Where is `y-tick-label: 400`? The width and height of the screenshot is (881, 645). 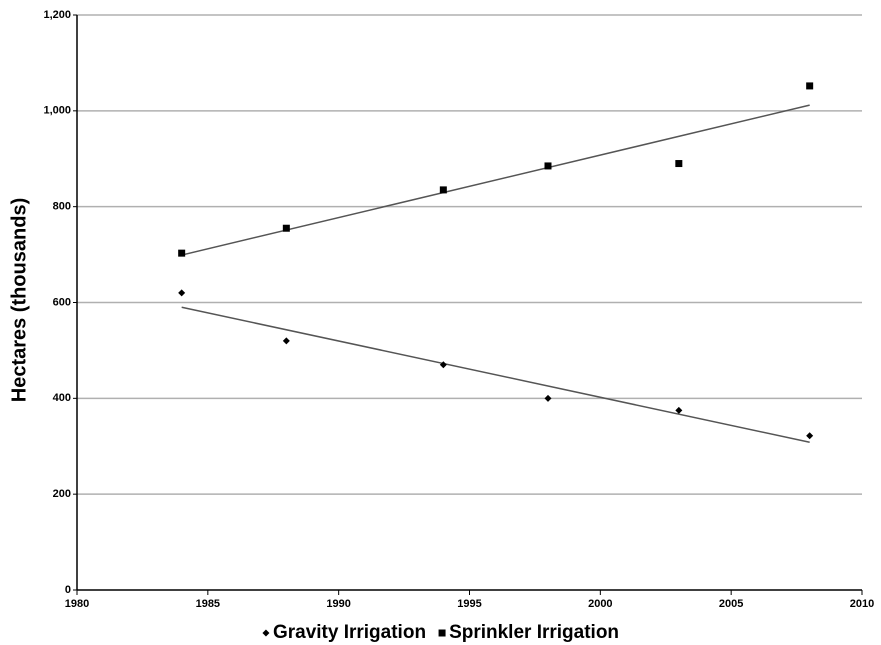
y-tick-label: 400 is located at coordinates (62, 398).